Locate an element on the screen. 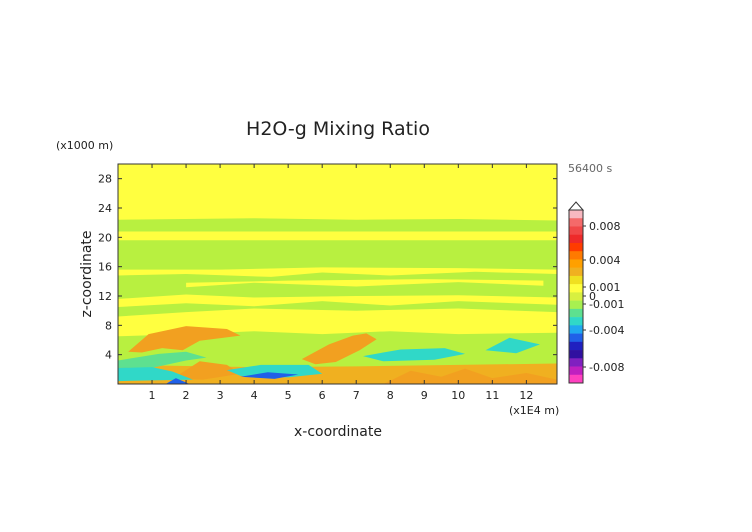 This screenshot has width=752, height=532. x-tick-label: 11 is located at coordinates (492, 395).